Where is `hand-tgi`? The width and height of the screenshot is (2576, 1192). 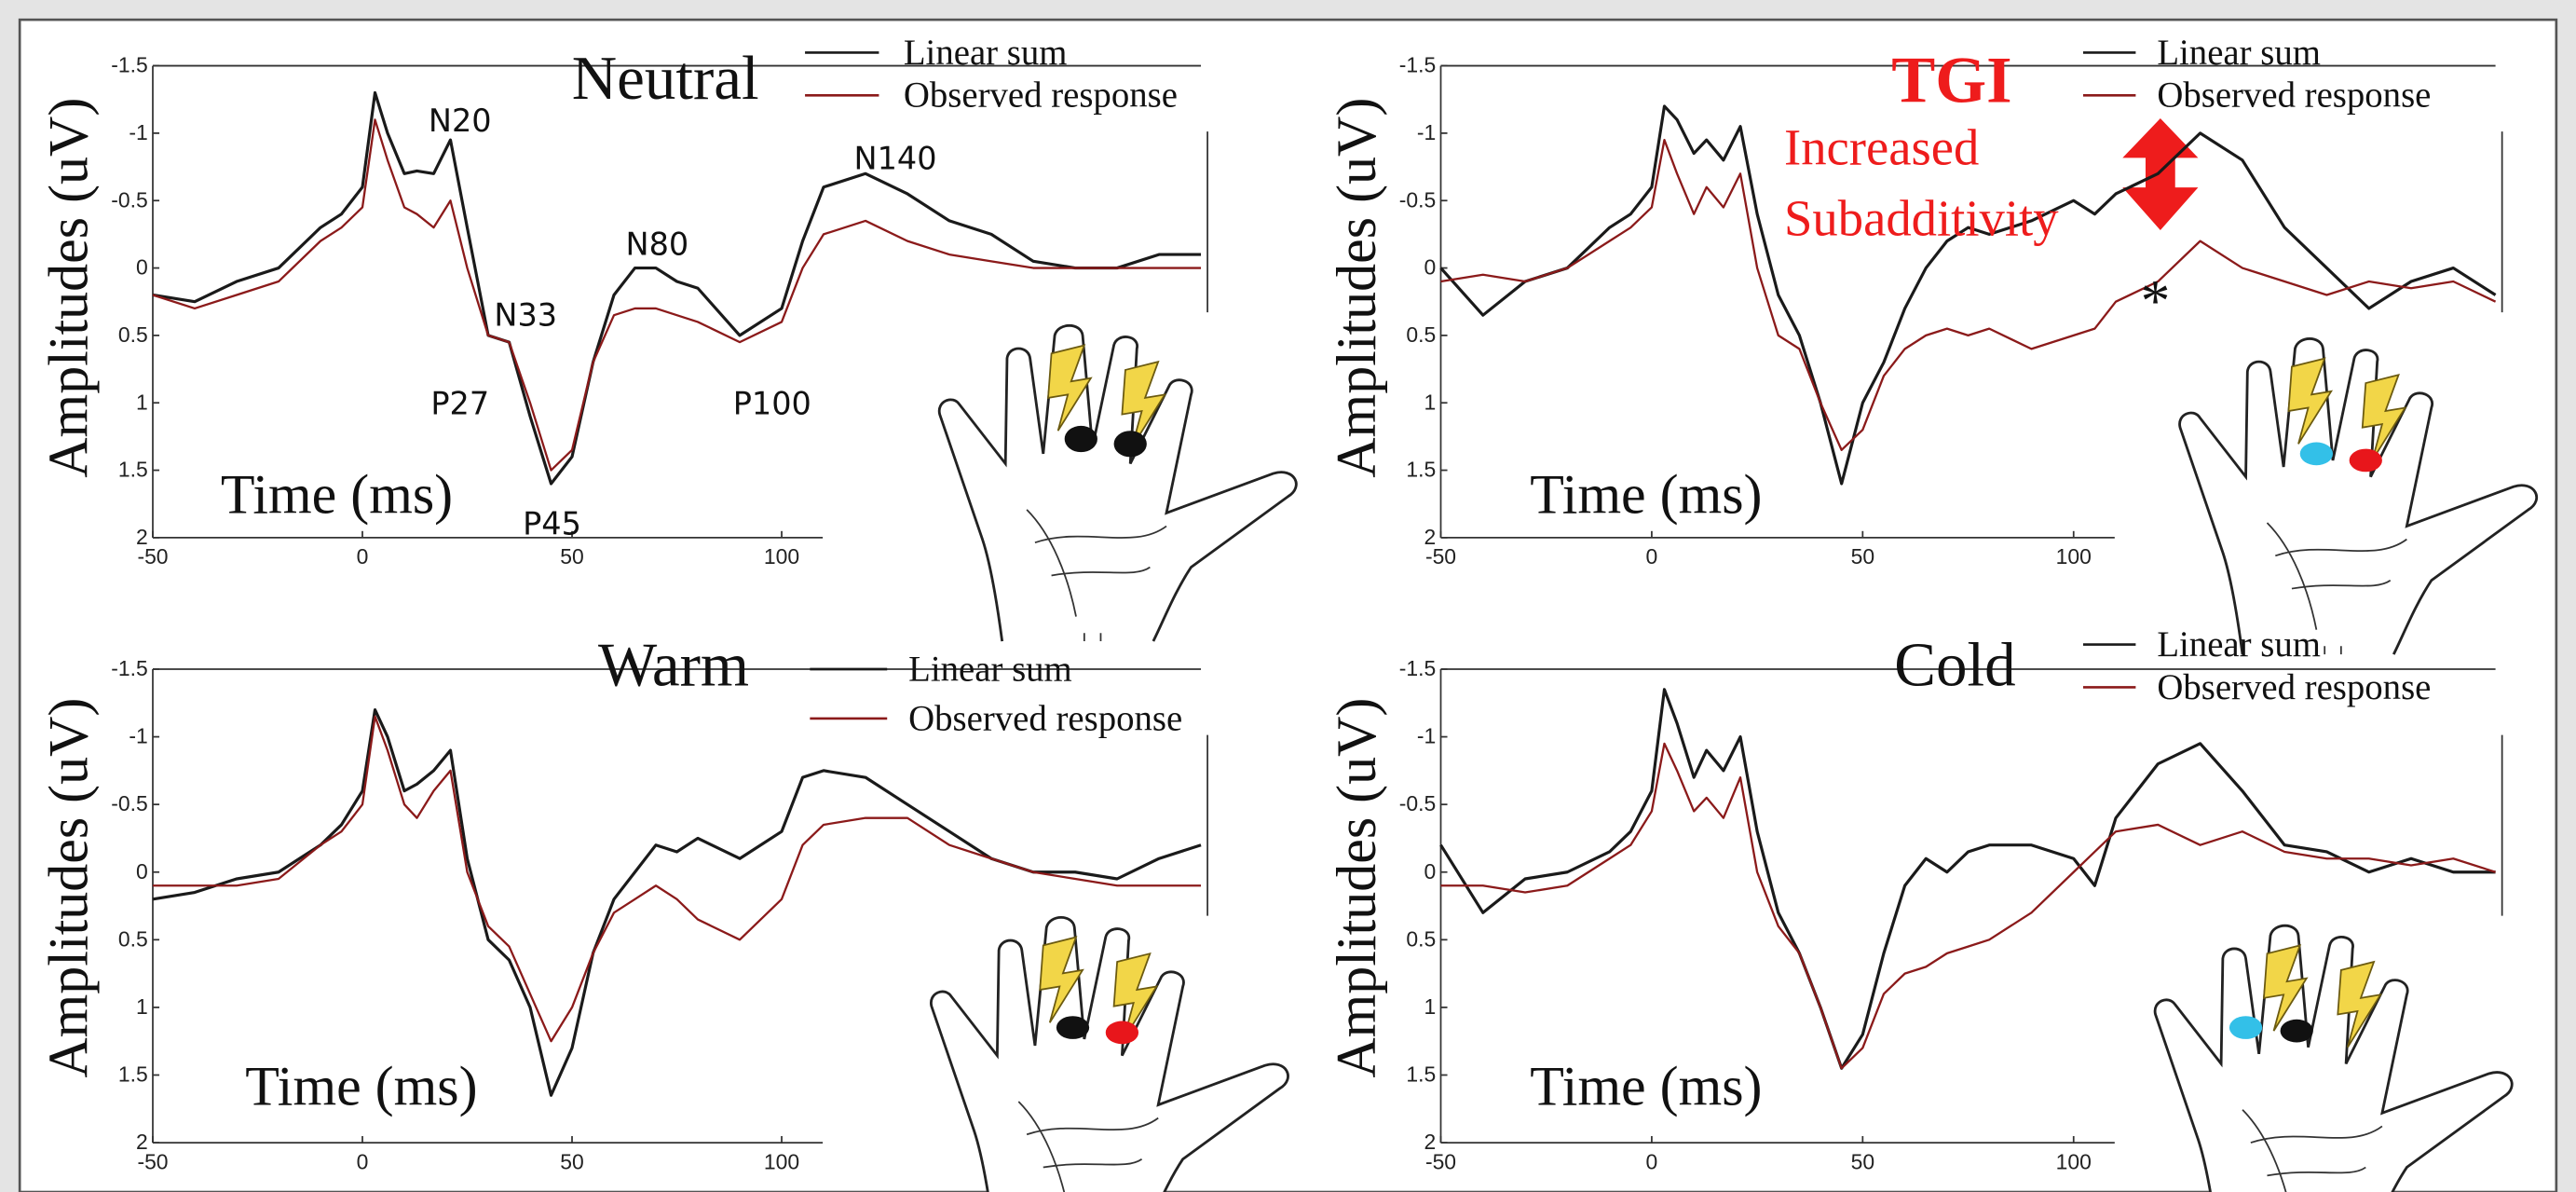 hand-tgi is located at coordinates (2358, 497).